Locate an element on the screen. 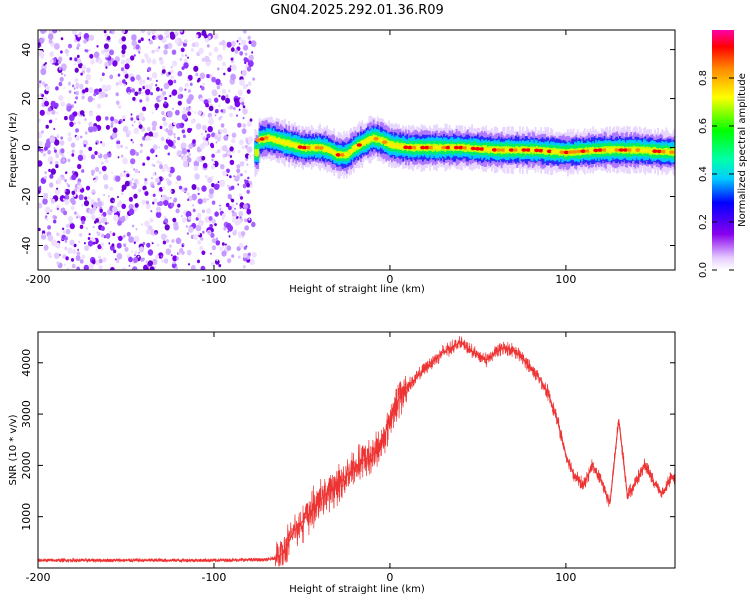 The height and width of the screenshot is (600, 750). snr-x-axis-label: Height of straight line (km) is located at coordinates (357, 589).